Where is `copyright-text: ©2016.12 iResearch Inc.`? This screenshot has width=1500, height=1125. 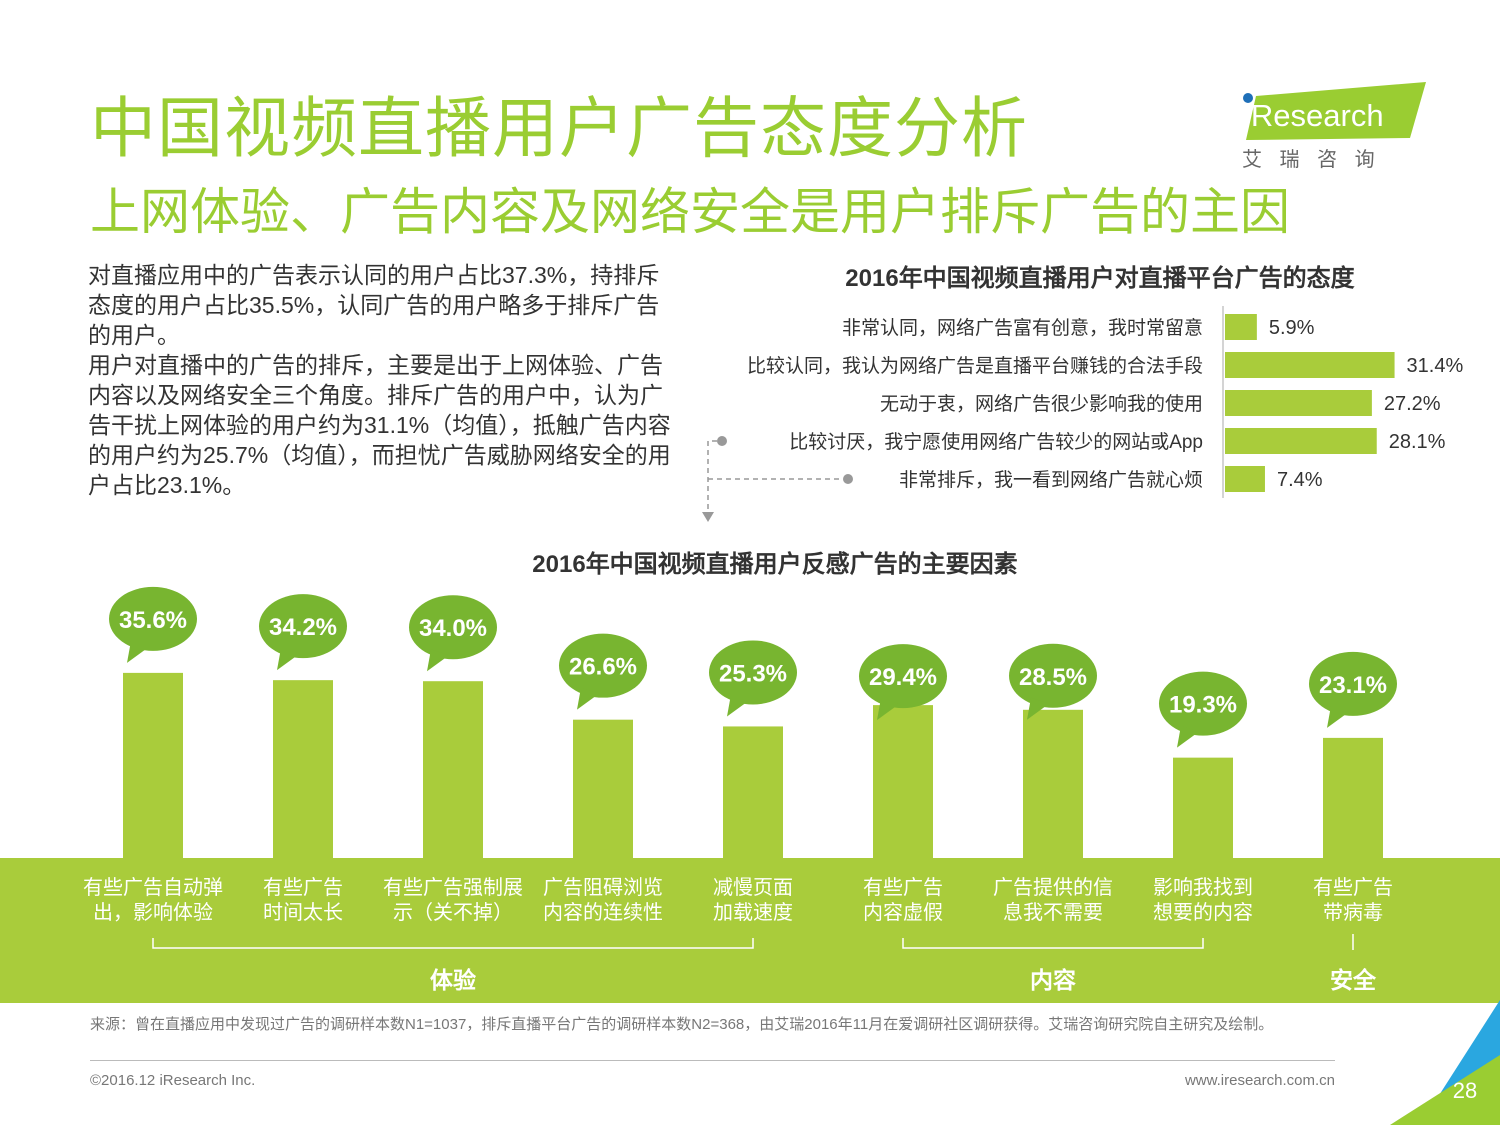 copyright-text: ©2016.12 iResearch Inc. is located at coordinates (173, 1080).